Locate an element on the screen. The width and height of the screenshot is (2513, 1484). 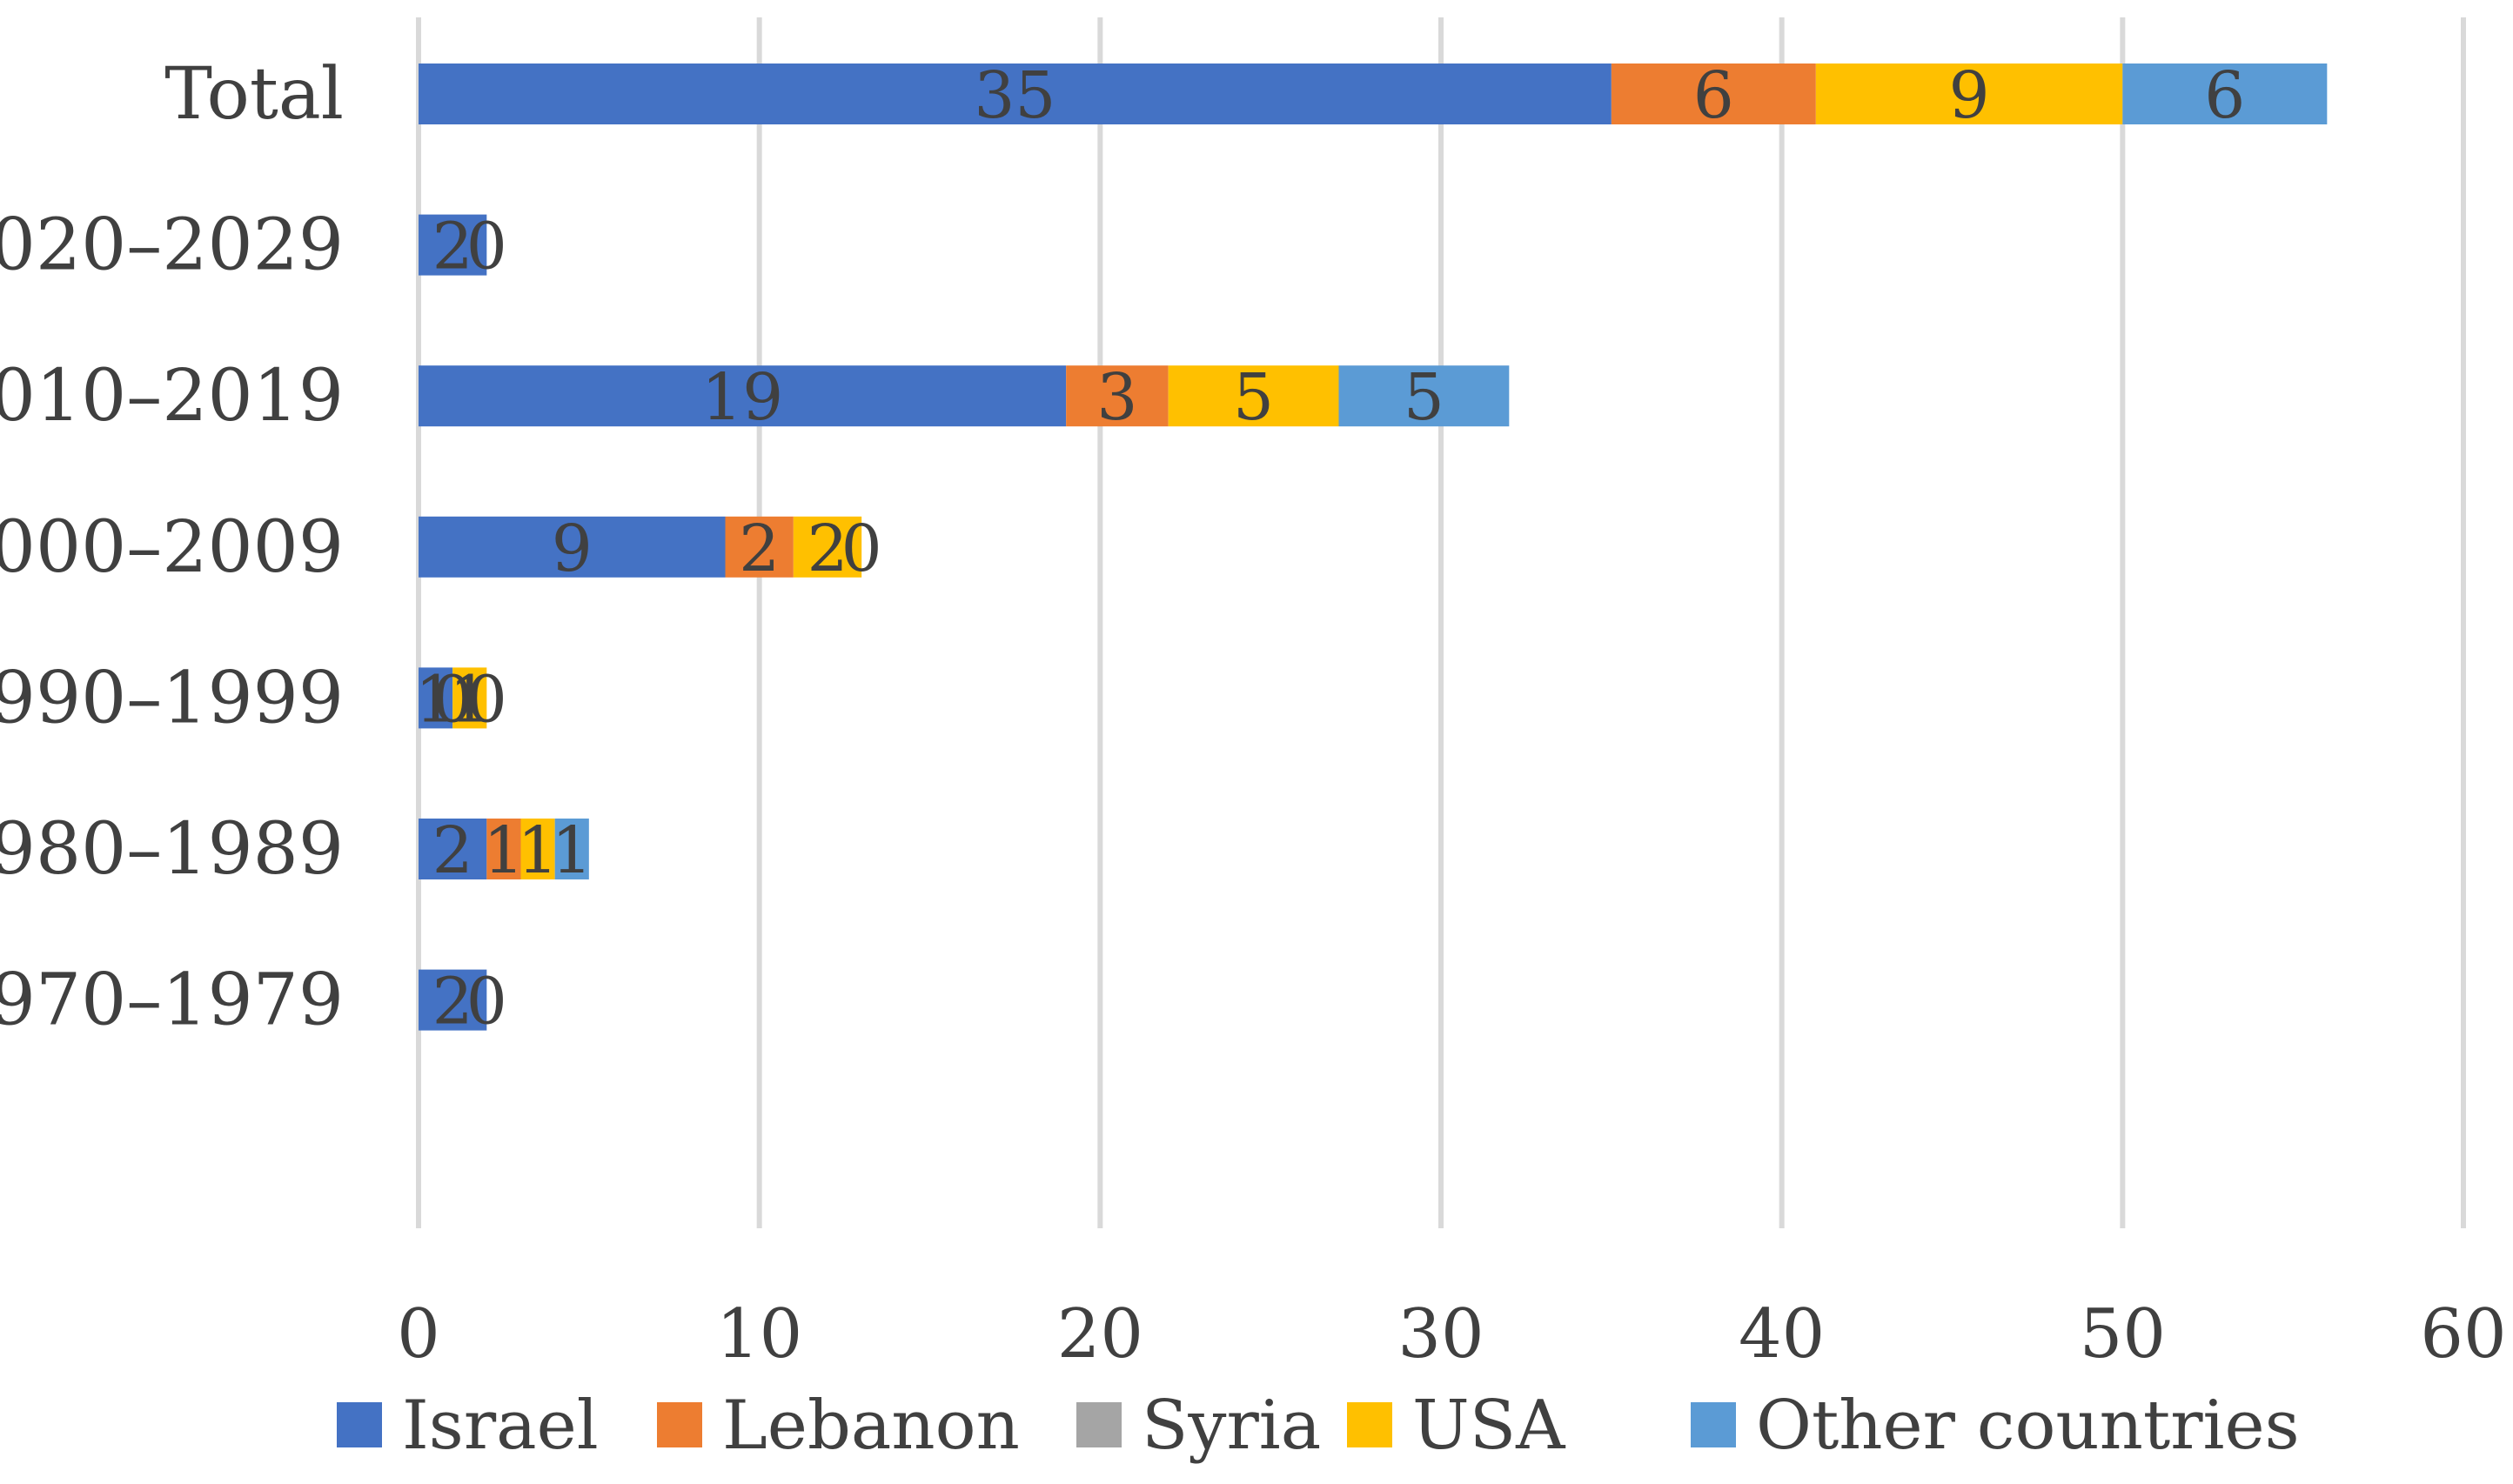
legend-label: Israel is located at coordinates (500, 1426).